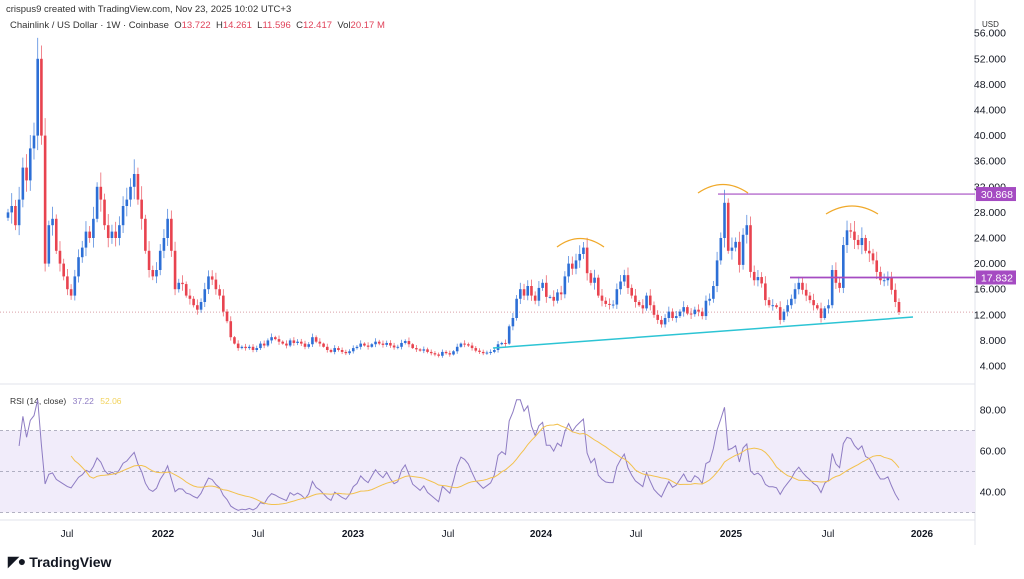  What do you see at coordinates (580, 242) in the screenshot?
I see `peak-arc` at bounding box center [580, 242].